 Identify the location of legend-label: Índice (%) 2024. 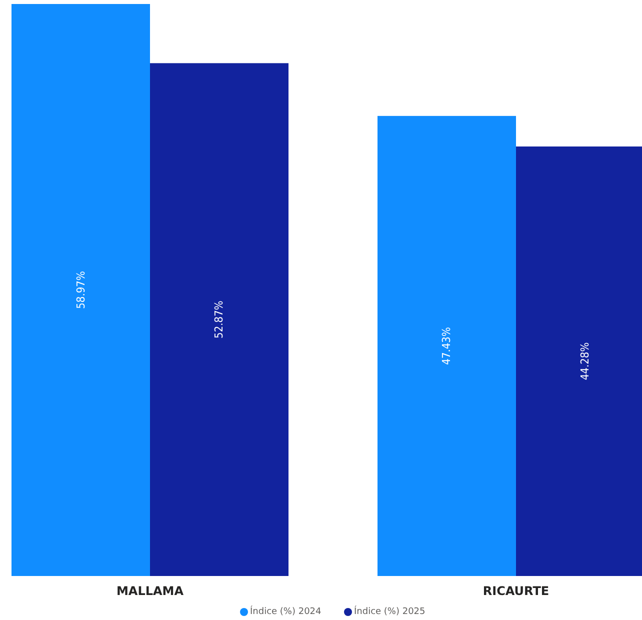
(286, 611).